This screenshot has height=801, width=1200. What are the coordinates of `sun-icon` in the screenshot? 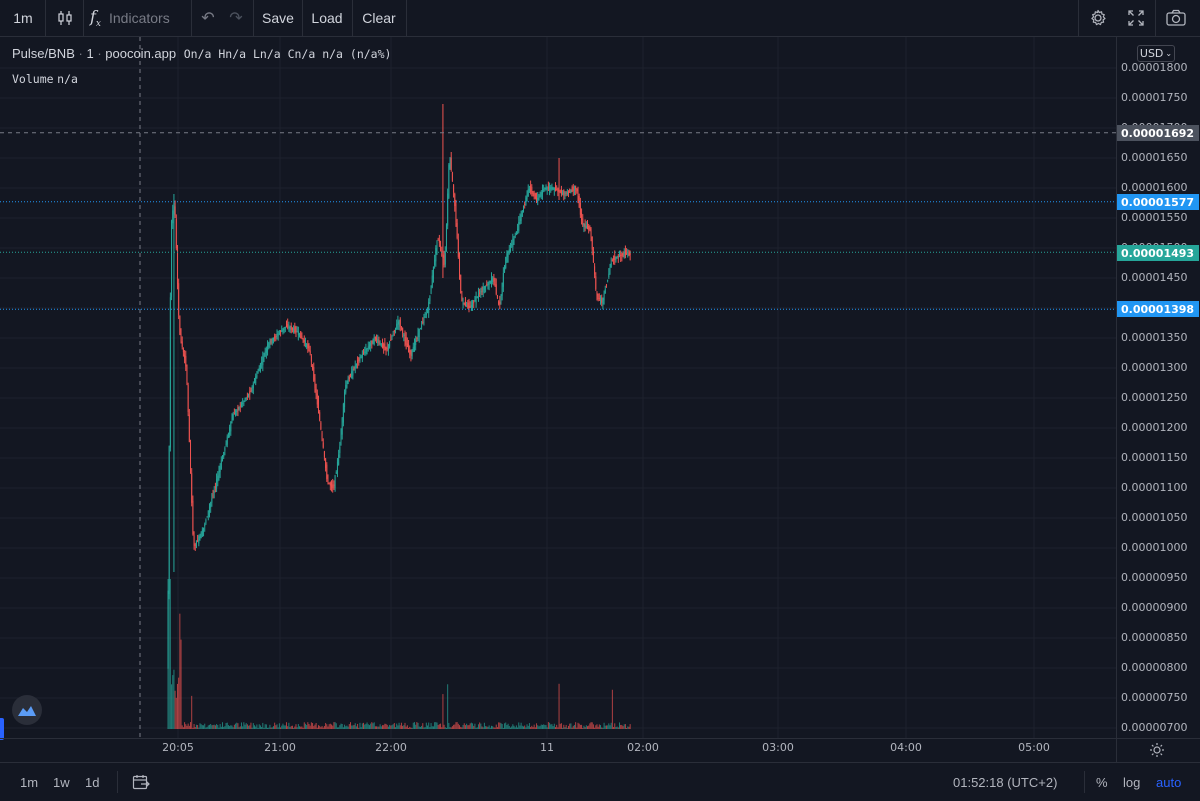 It's located at (1157, 750).